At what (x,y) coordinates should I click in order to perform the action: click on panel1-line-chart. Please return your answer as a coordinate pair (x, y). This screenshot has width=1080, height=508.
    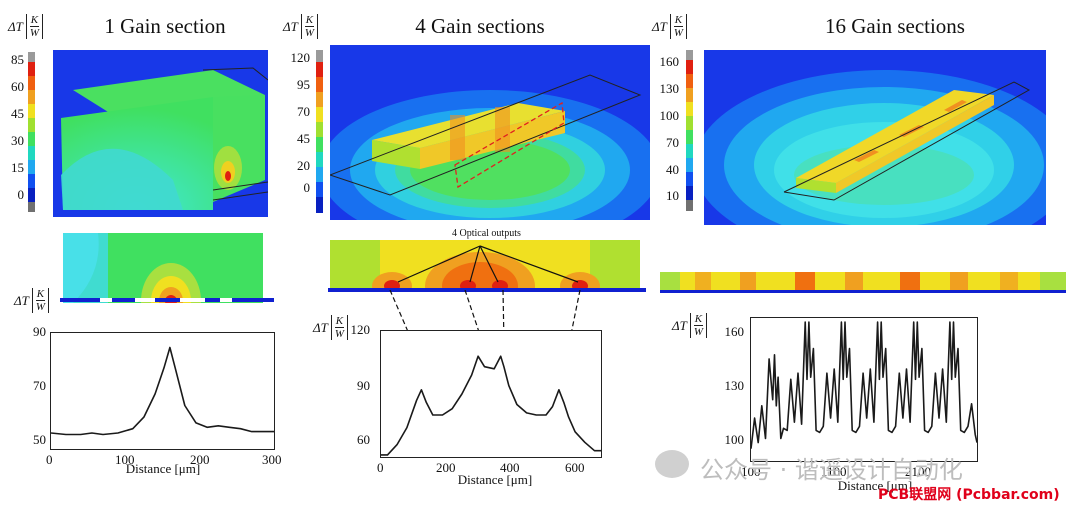
    Looking at the image, I should click on (162, 391).